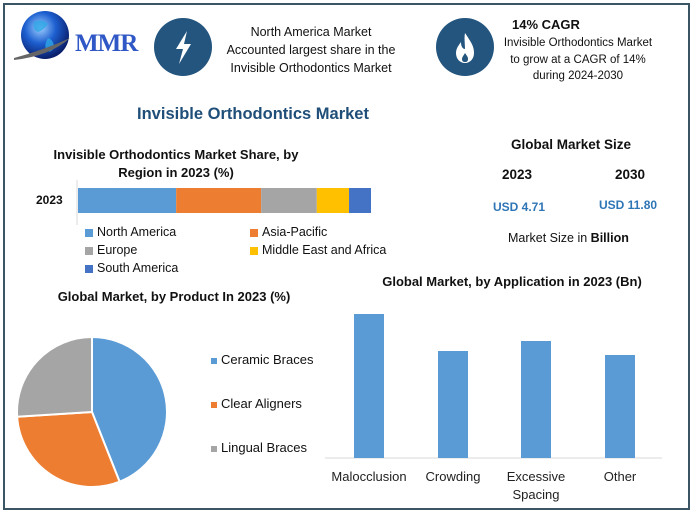 Image resolution: width=693 pixels, height=513 pixels. Describe the element at coordinates (68, 449) in the screenshot. I see `pie-slice-clear-aligners` at that location.